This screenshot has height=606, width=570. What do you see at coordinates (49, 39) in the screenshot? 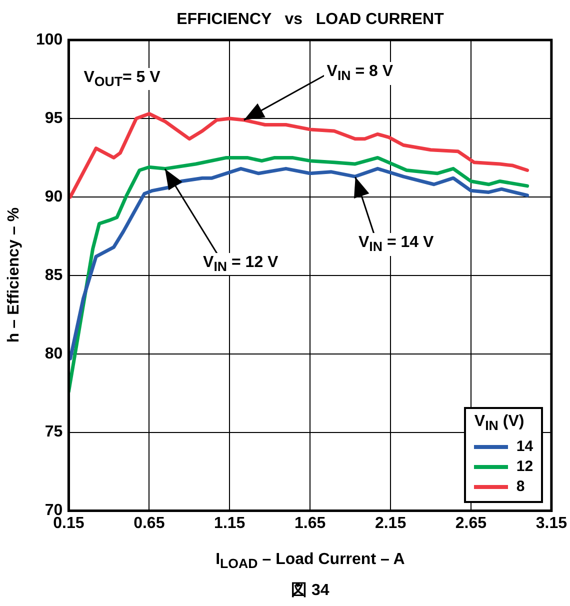
I see `y-tick-label: 100` at bounding box center [49, 39].